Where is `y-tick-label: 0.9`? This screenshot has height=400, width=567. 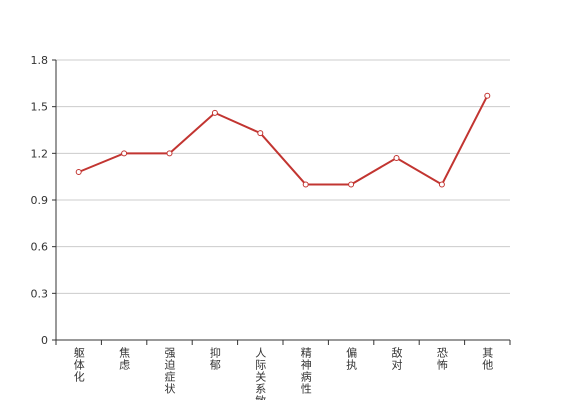 y-tick-label: 0.9 is located at coordinates (40, 200).